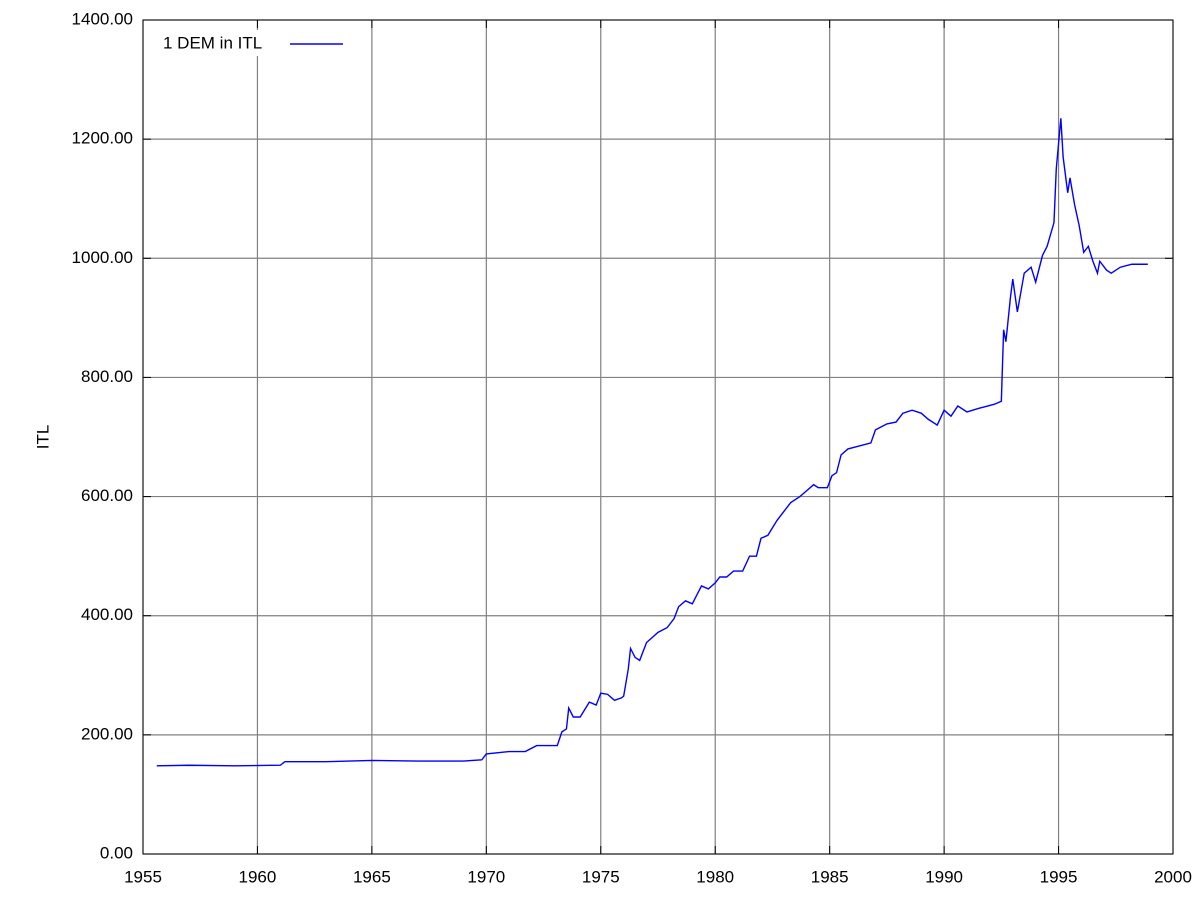 The width and height of the screenshot is (1200, 900). Describe the element at coordinates (116, 852) in the screenshot. I see `y-tick-label: 0.00` at that location.